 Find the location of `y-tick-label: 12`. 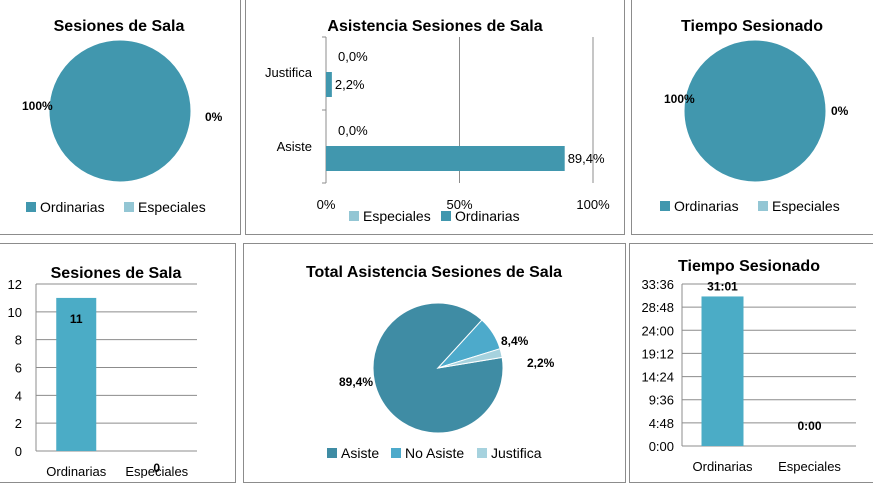

y-tick-label: 12 is located at coordinates (15, 284).